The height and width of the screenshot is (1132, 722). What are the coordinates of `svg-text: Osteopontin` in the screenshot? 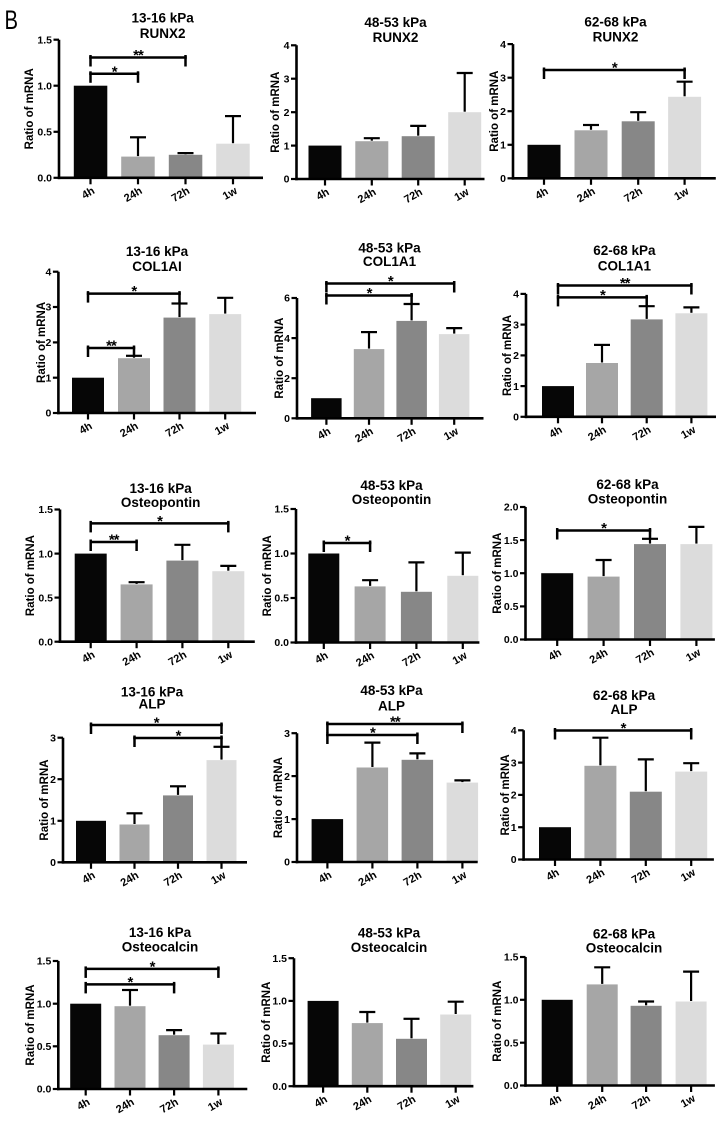 It's located at (628, 499).